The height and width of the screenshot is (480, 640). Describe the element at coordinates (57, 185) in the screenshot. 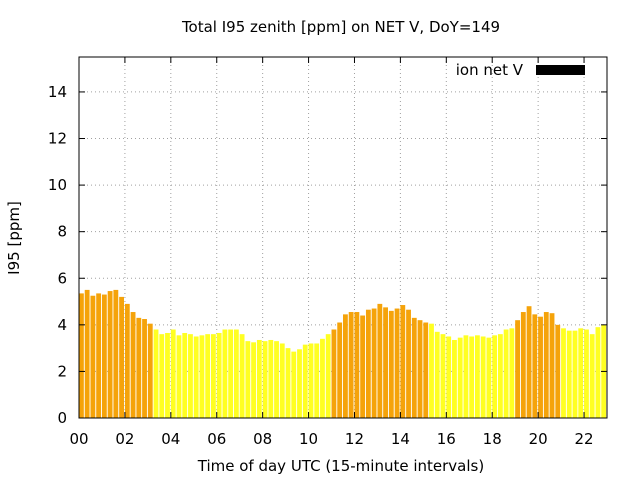

I see `y-tick-label: 10` at that location.